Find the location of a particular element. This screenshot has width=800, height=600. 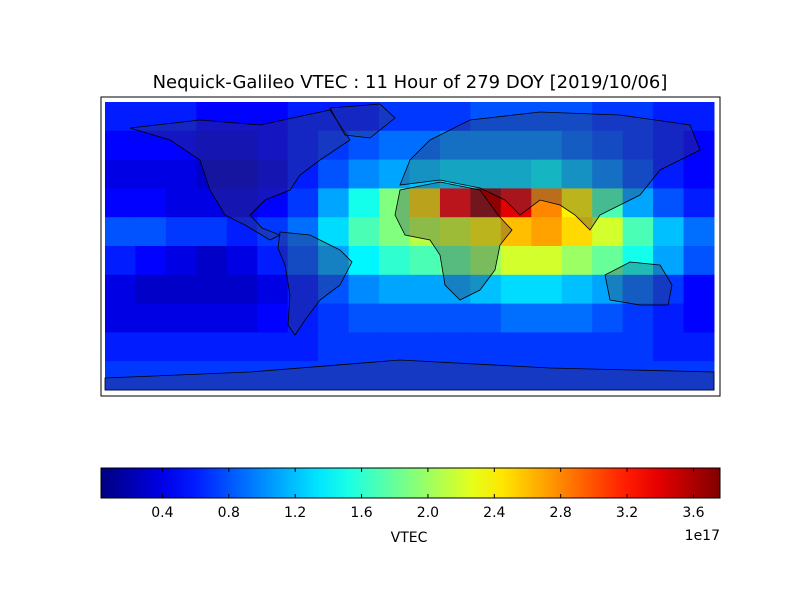

colorbar-tick-label: 0.8 is located at coordinates (229, 513).